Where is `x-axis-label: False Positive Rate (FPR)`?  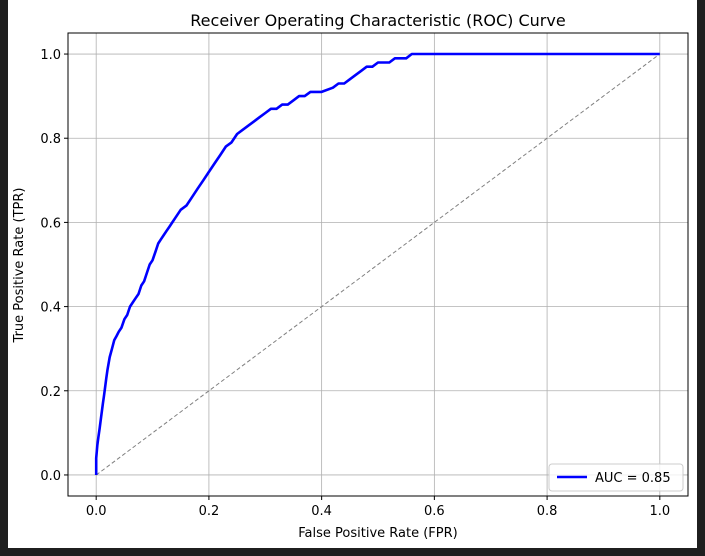 x-axis-label: False Positive Rate (FPR) is located at coordinates (377, 533).